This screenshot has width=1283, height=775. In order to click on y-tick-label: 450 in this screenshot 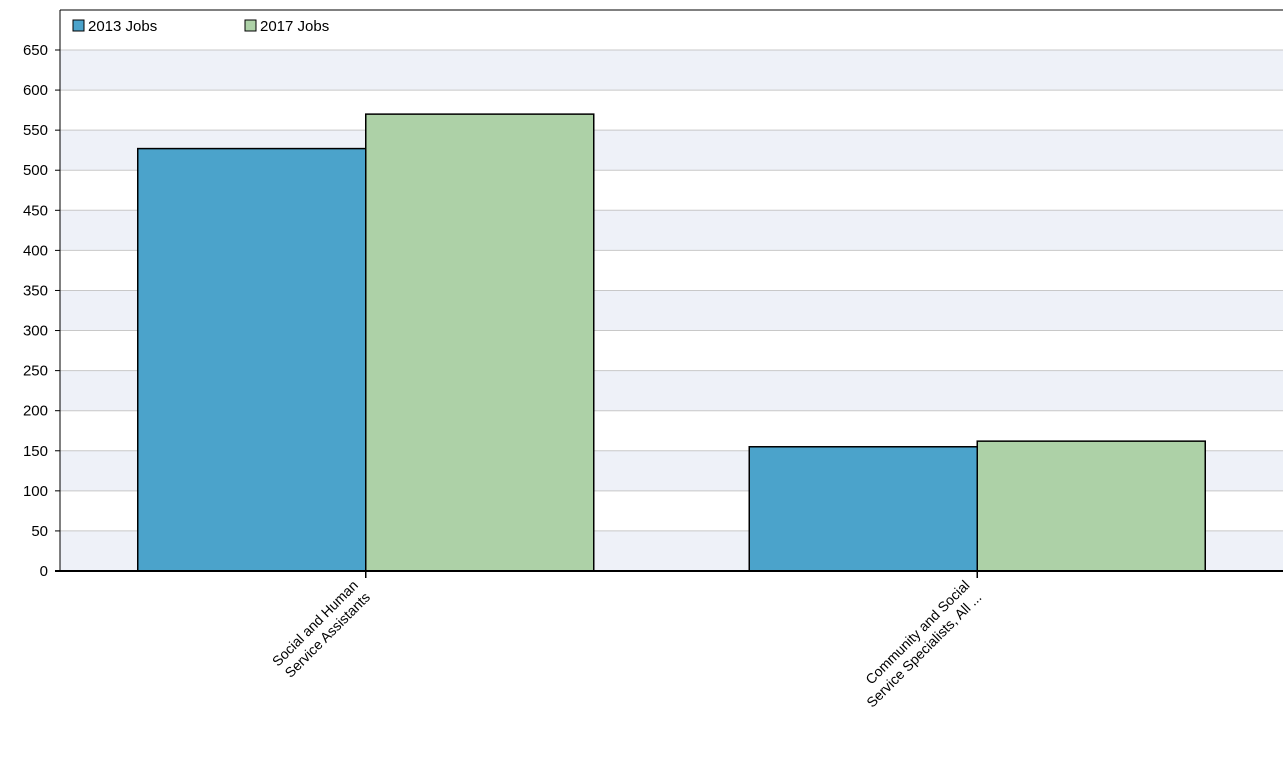, I will do `click(35, 210)`.